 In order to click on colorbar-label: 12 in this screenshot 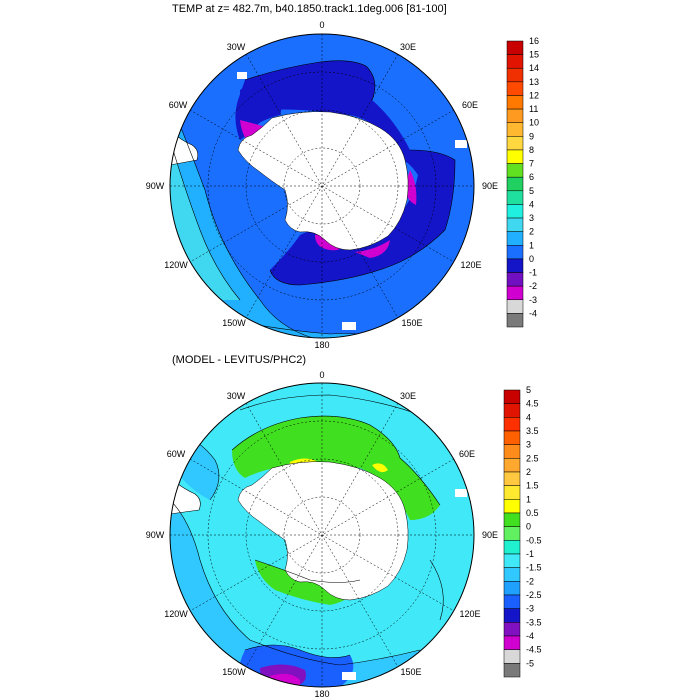, I will do `click(534, 95)`.